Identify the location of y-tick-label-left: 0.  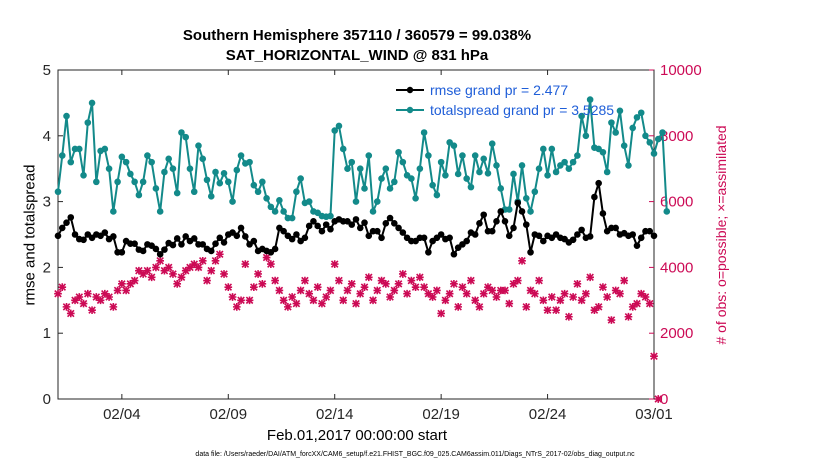
(47, 399).